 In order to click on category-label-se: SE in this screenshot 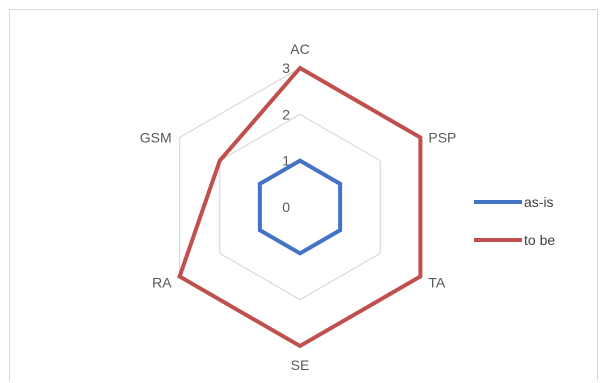, I will do `click(300, 365)`.